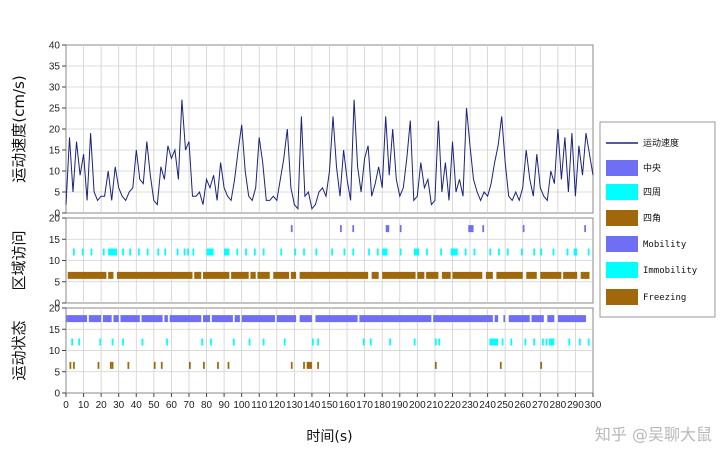  What do you see at coordinates (540, 405) in the screenshot?
I see `x-tick-label: 270` at bounding box center [540, 405].